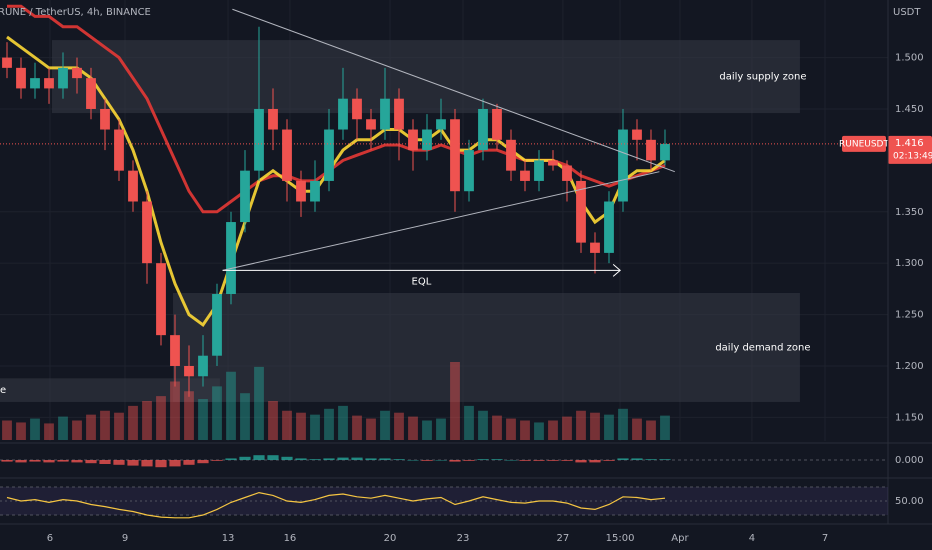  Describe the element at coordinates (909, 58) in the screenshot. I see `y-tick-label: 1.500` at that location.